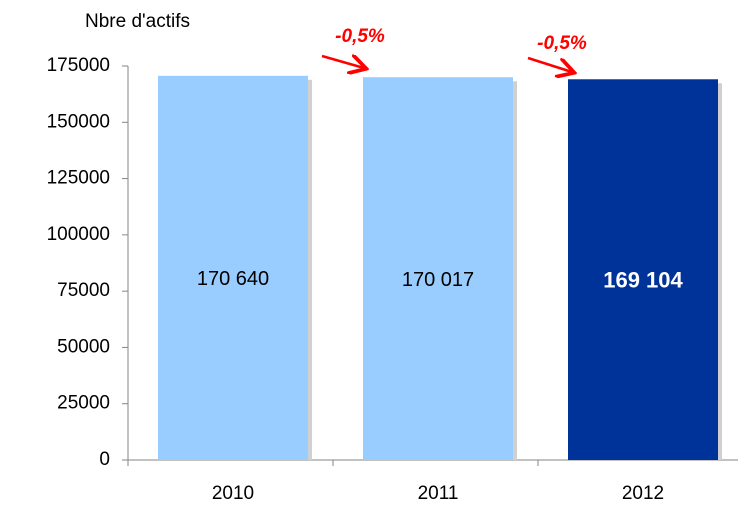  What do you see at coordinates (233, 279) in the screenshot?
I see `value-label: 170 640` at bounding box center [233, 279].